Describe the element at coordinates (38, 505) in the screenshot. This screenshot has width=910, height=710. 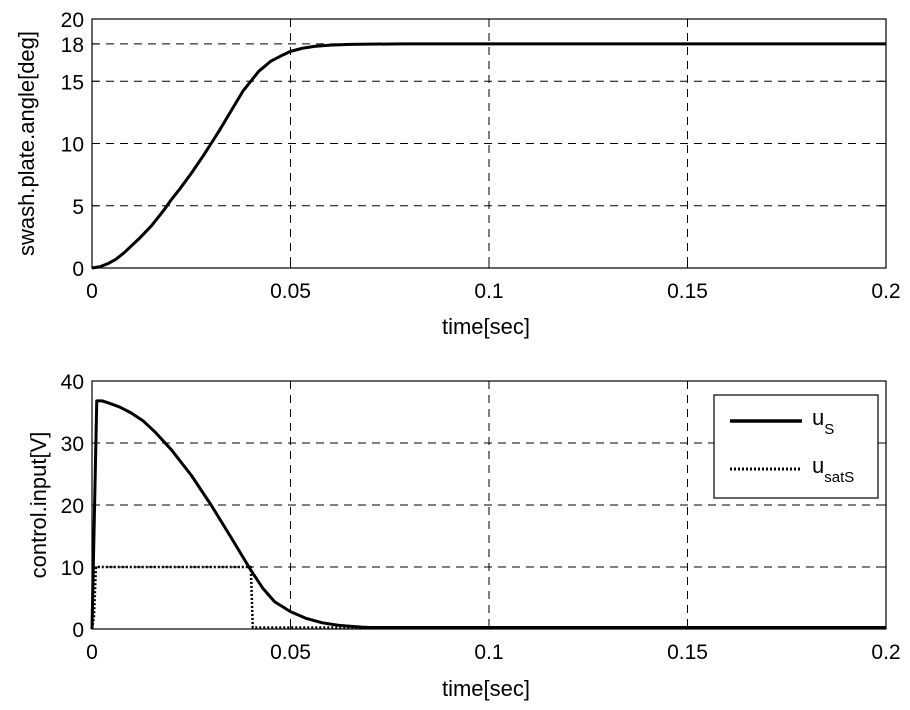
I see `y-axis-label: control.input[V]` at that location.